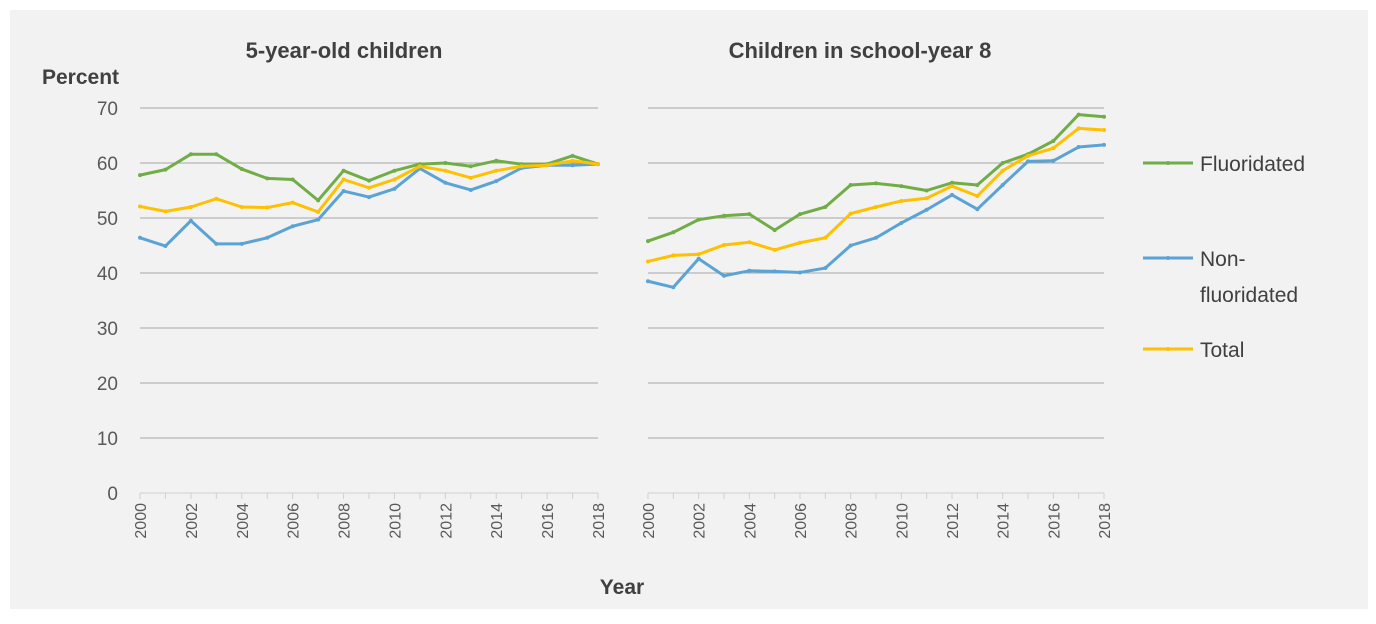 This screenshot has height=624, width=1376. Describe the element at coordinates (1249, 295) in the screenshot. I see `legend-label-non: fluoridated` at that location.